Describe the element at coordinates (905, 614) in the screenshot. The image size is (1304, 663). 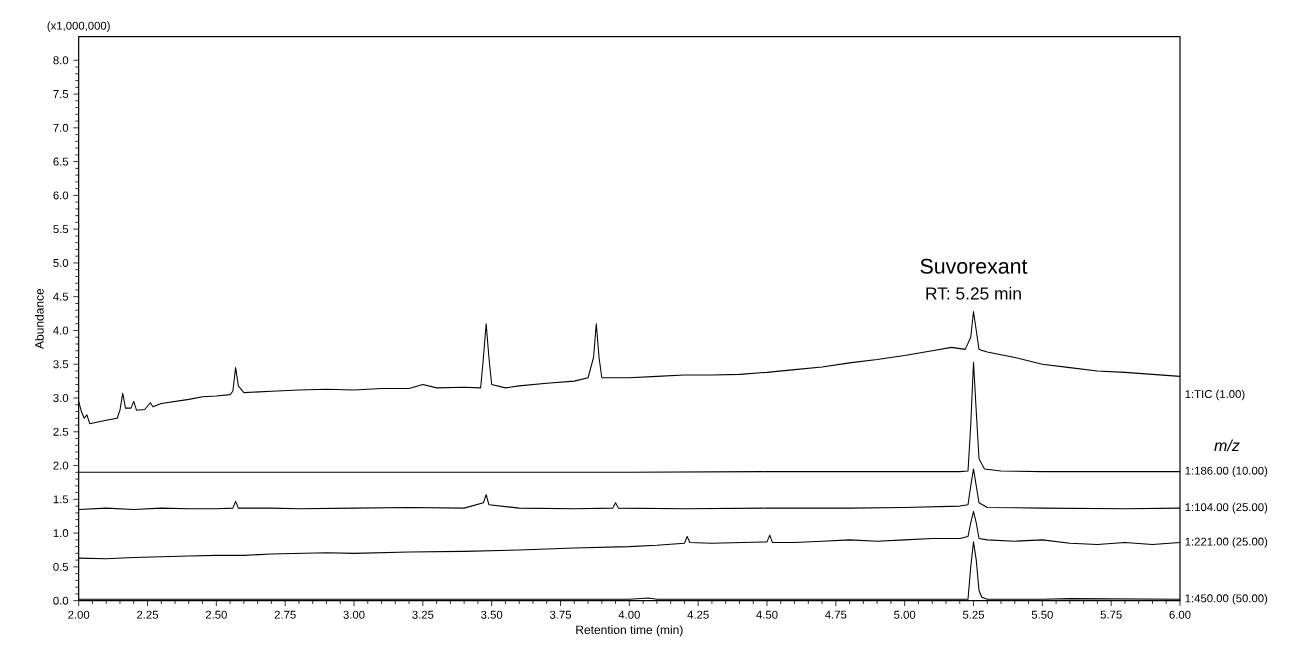
I see `x-tick-label: 5.00` at that location.